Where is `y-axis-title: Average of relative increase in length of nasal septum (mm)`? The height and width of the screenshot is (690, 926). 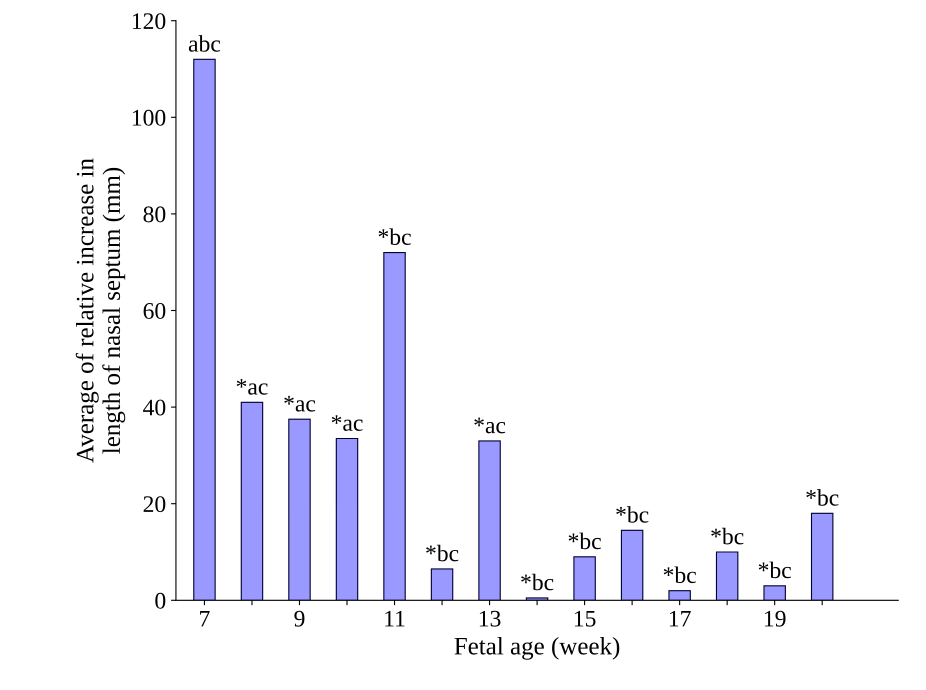
y-axis-title: Average of relative increase in length of nasal septum (mm) is located at coordinates (101, 310).